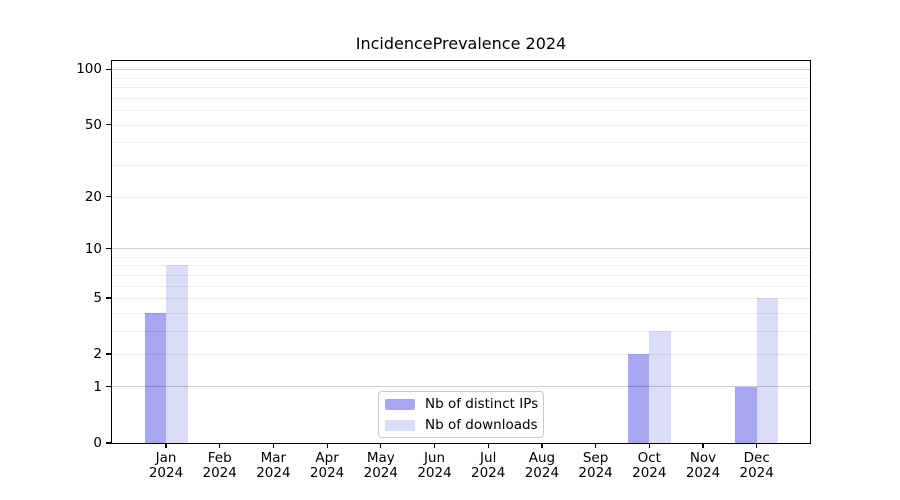 Image resolution: width=900 pixels, height=500 pixels. What do you see at coordinates (327, 465) in the screenshot?
I see `x-tick-label: Apr 2024` at bounding box center [327, 465].